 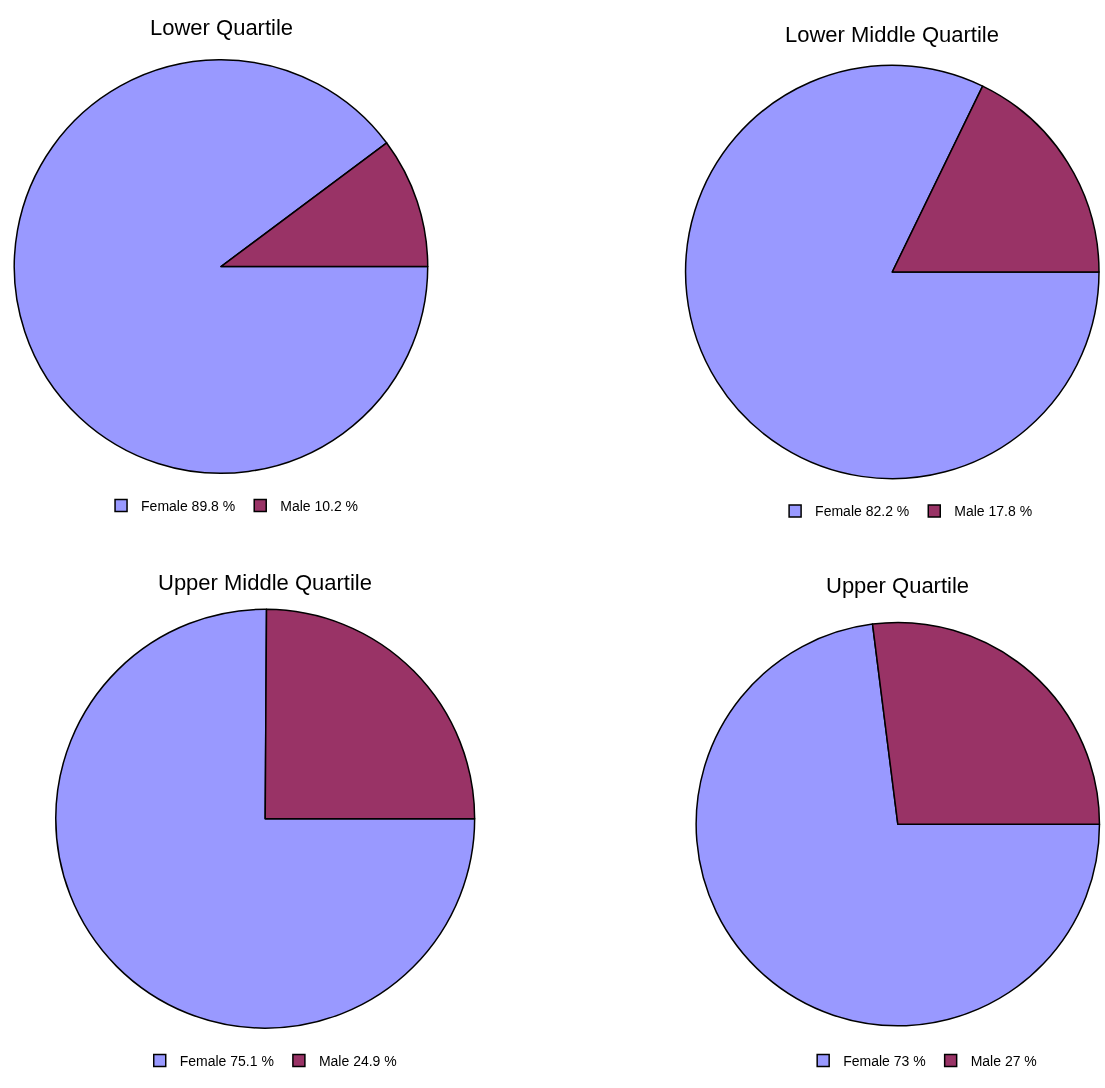 What do you see at coordinates (892, 34) in the screenshot?
I see `chart-title: Lower Middle Quartile` at bounding box center [892, 34].